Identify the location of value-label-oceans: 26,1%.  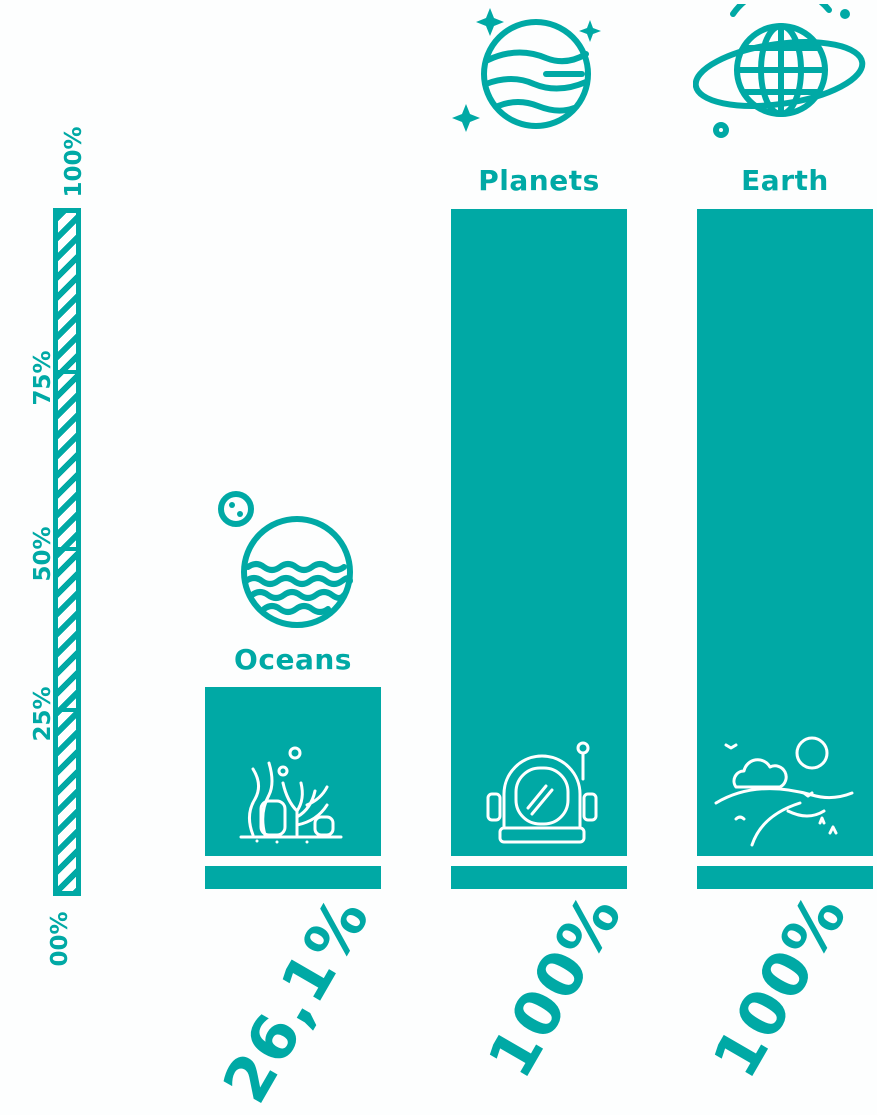
(296, 999).